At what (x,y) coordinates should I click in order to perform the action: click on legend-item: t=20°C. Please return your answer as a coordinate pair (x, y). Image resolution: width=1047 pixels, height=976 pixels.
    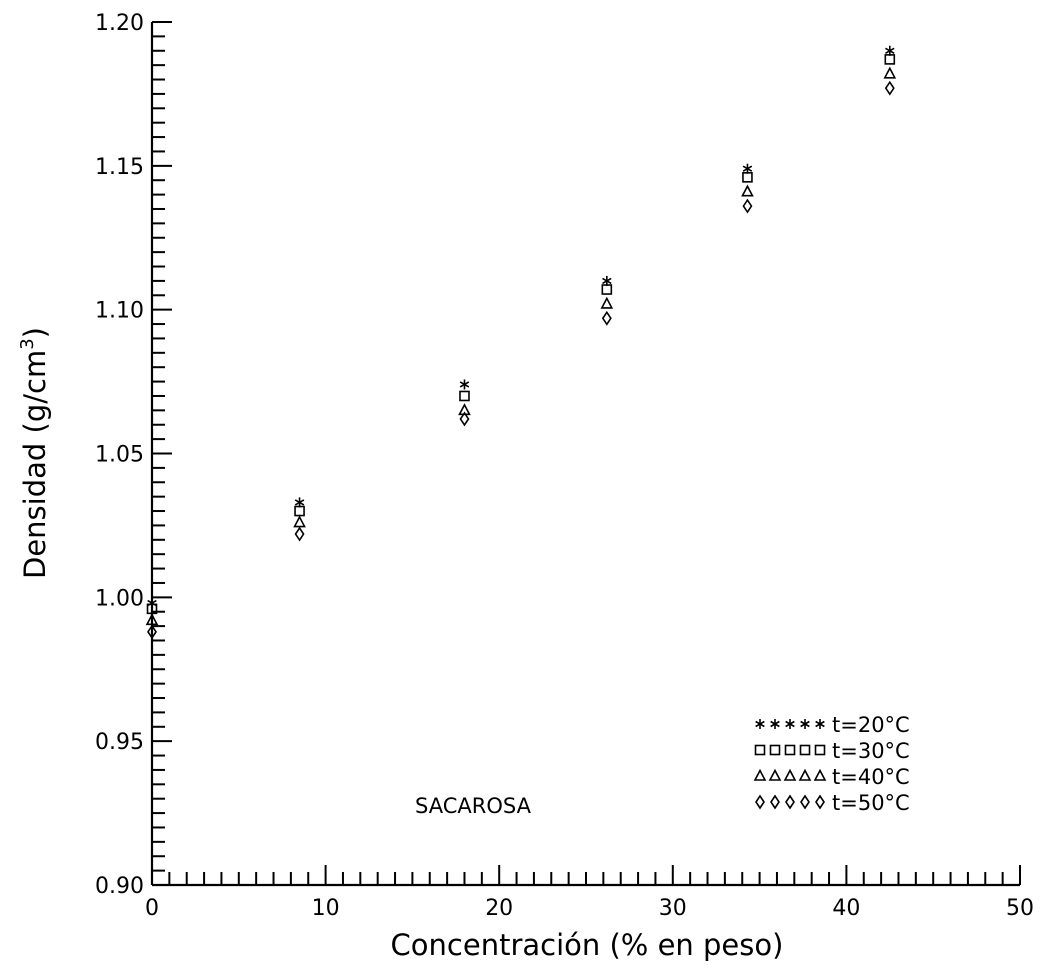
    Looking at the image, I should click on (832, 725).